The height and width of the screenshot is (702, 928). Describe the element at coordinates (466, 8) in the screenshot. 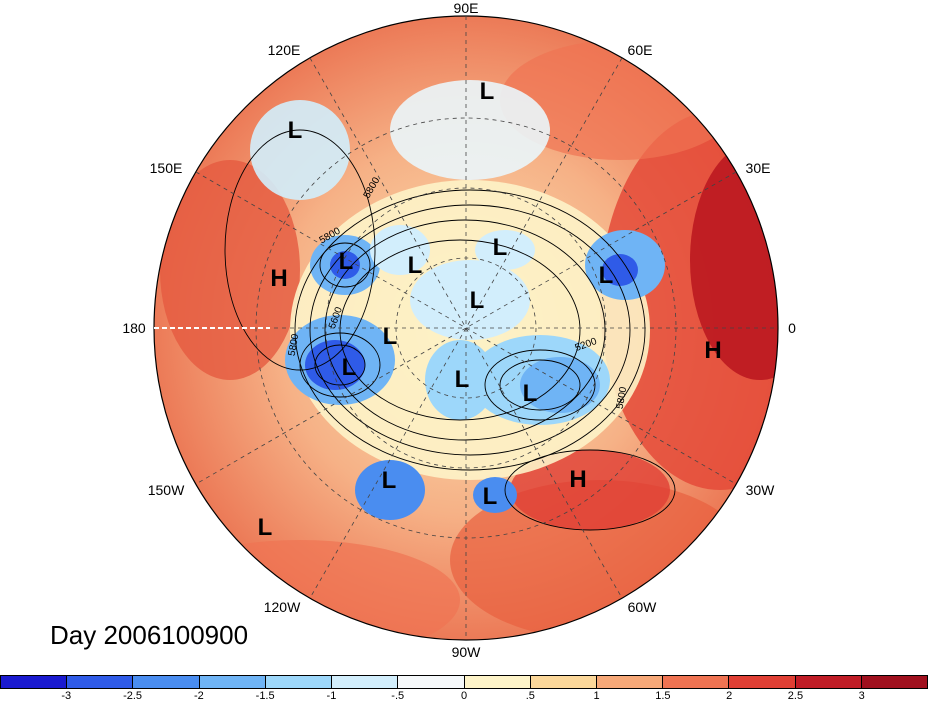

I see `lon-label-90e: 90E` at that location.